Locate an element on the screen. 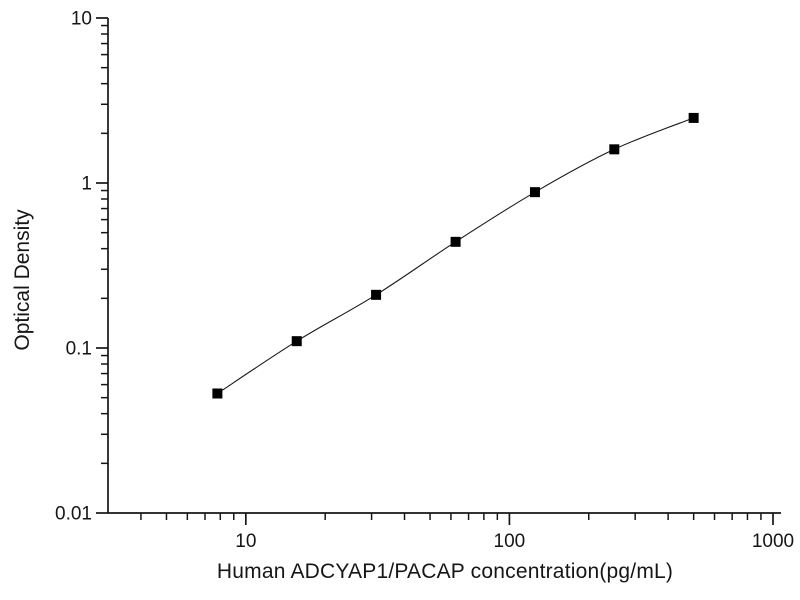 The width and height of the screenshot is (800, 600). y-axis-title: Optical Density is located at coordinates (22, 280).